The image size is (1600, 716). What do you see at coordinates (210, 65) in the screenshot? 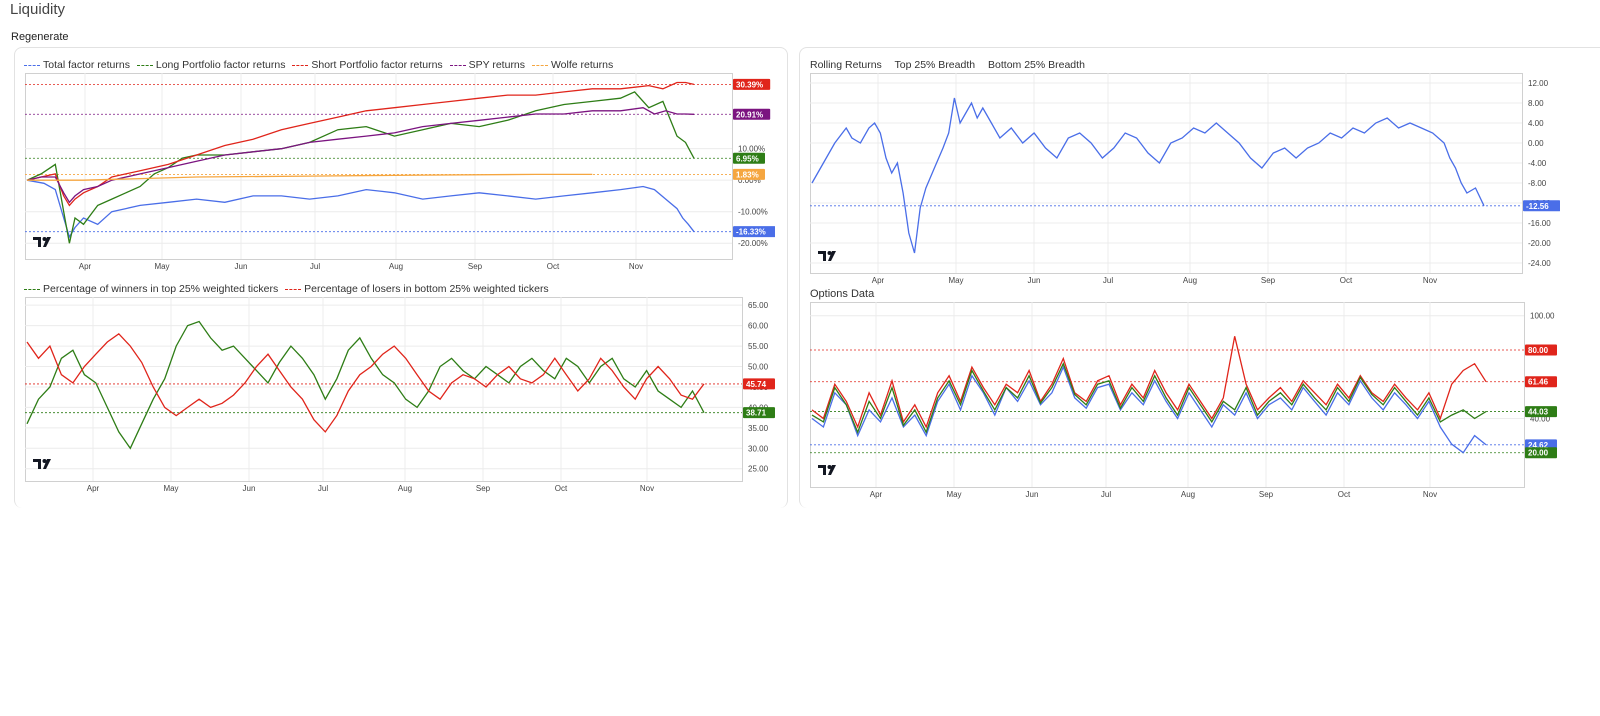
I see `legend-item-long: Long Portfolio factor returns` at bounding box center [210, 65].